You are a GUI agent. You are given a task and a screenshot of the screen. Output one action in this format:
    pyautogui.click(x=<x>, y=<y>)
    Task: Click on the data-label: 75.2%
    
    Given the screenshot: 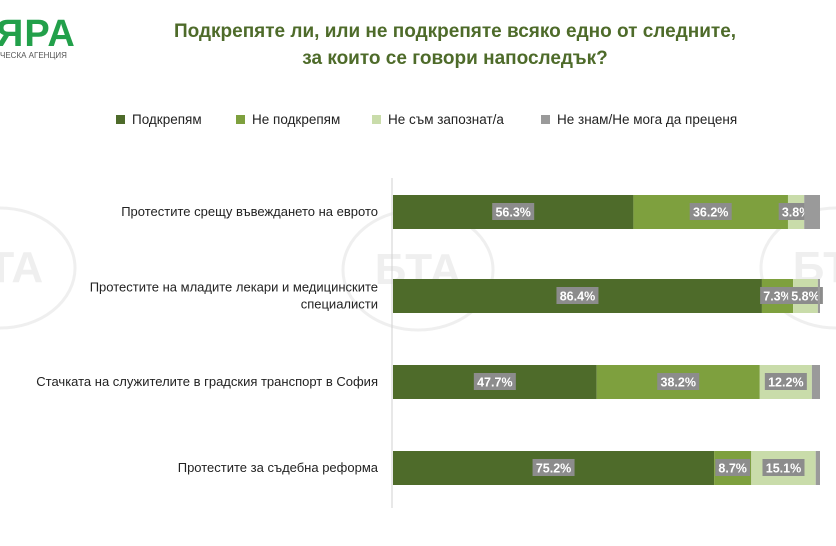 What is the action you would take?
    pyautogui.click(x=553, y=469)
    